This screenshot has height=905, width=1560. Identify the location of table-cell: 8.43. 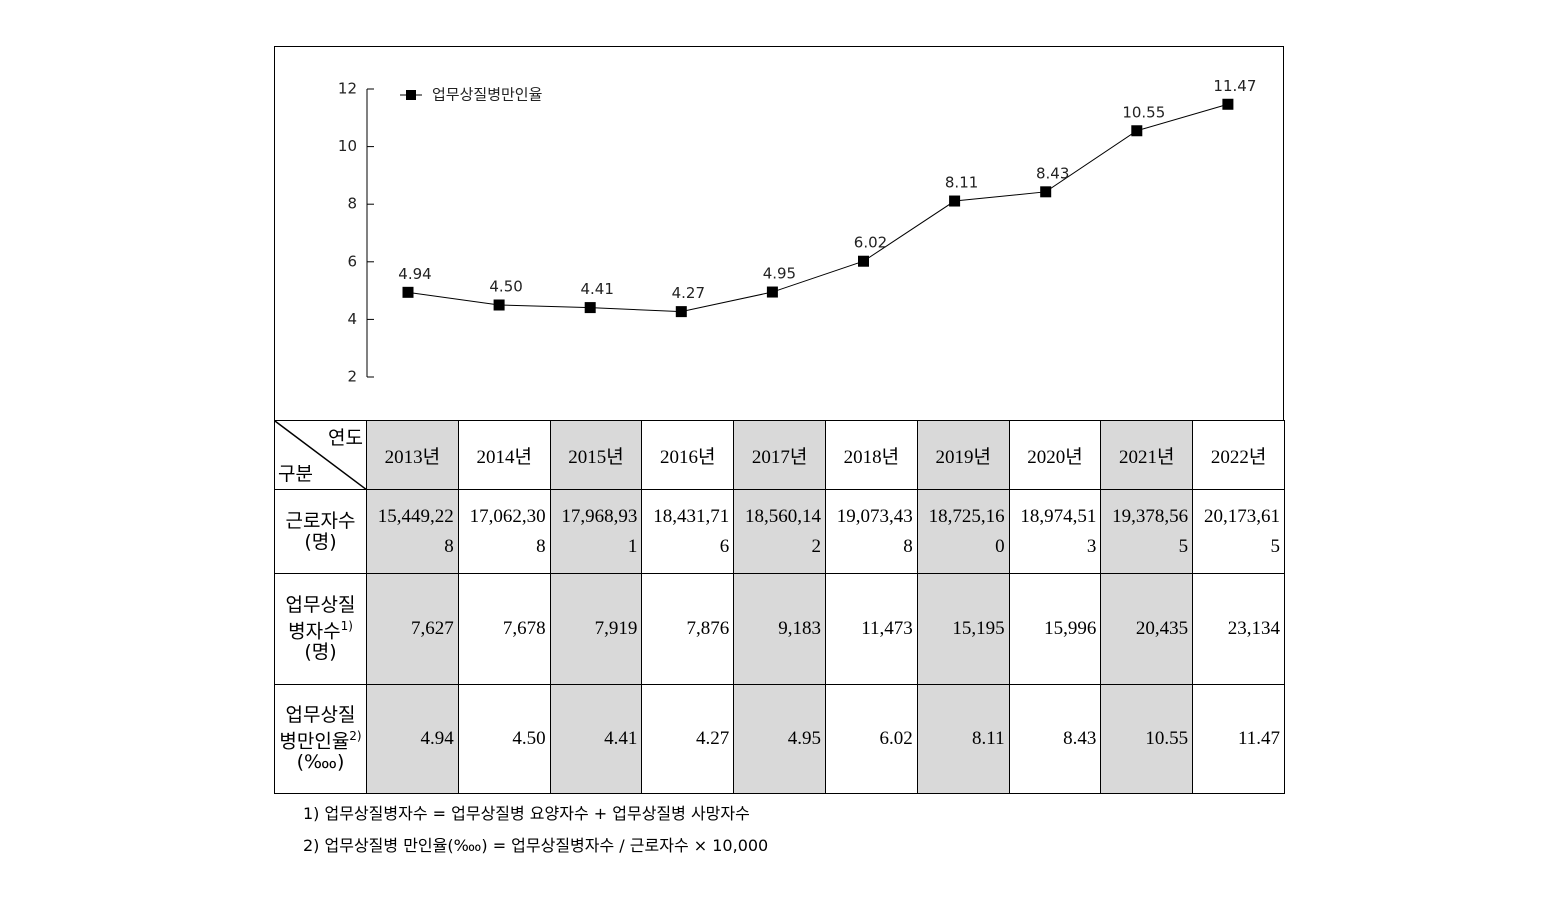
(1055, 739).